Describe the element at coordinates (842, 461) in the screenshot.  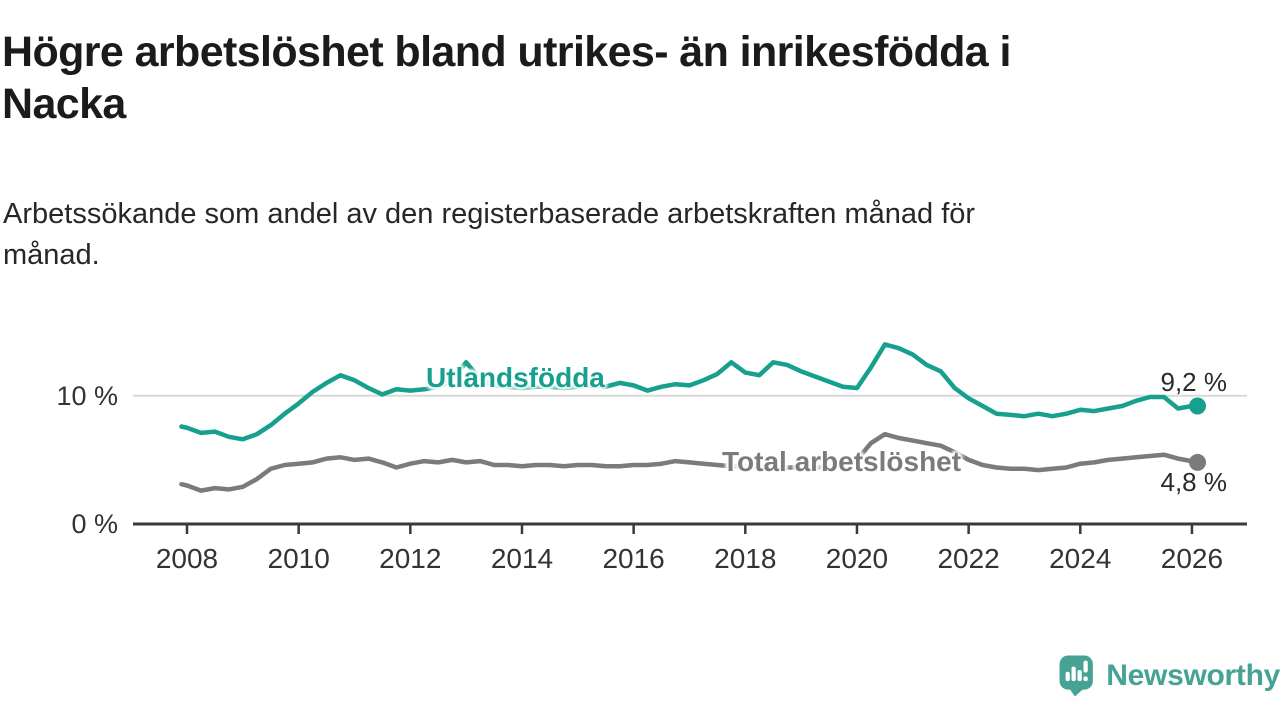
I see `series-label-total-arbetsloshet: Total arbetslöshet` at that location.